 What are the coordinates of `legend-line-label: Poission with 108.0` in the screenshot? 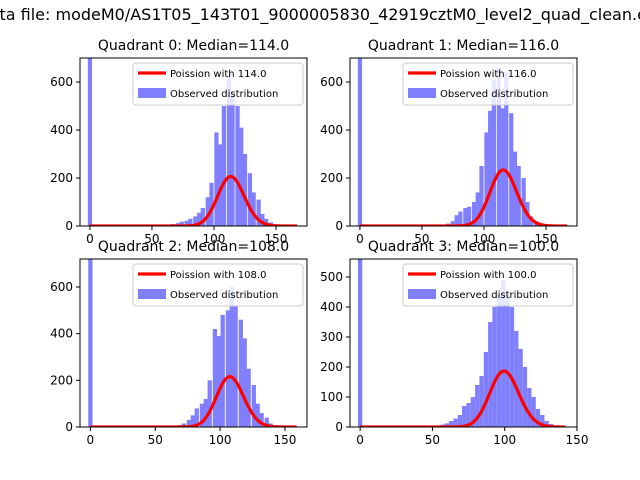 It's located at (218, 275).